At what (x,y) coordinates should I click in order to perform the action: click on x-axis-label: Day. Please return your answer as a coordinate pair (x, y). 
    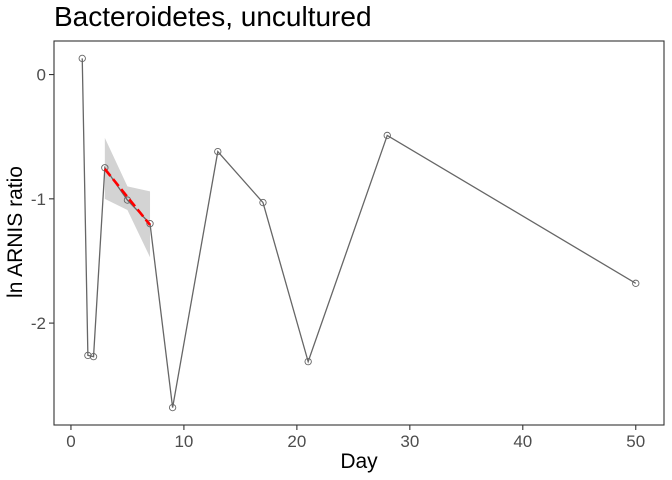
    Looking at the image, I should click on (359, 461).